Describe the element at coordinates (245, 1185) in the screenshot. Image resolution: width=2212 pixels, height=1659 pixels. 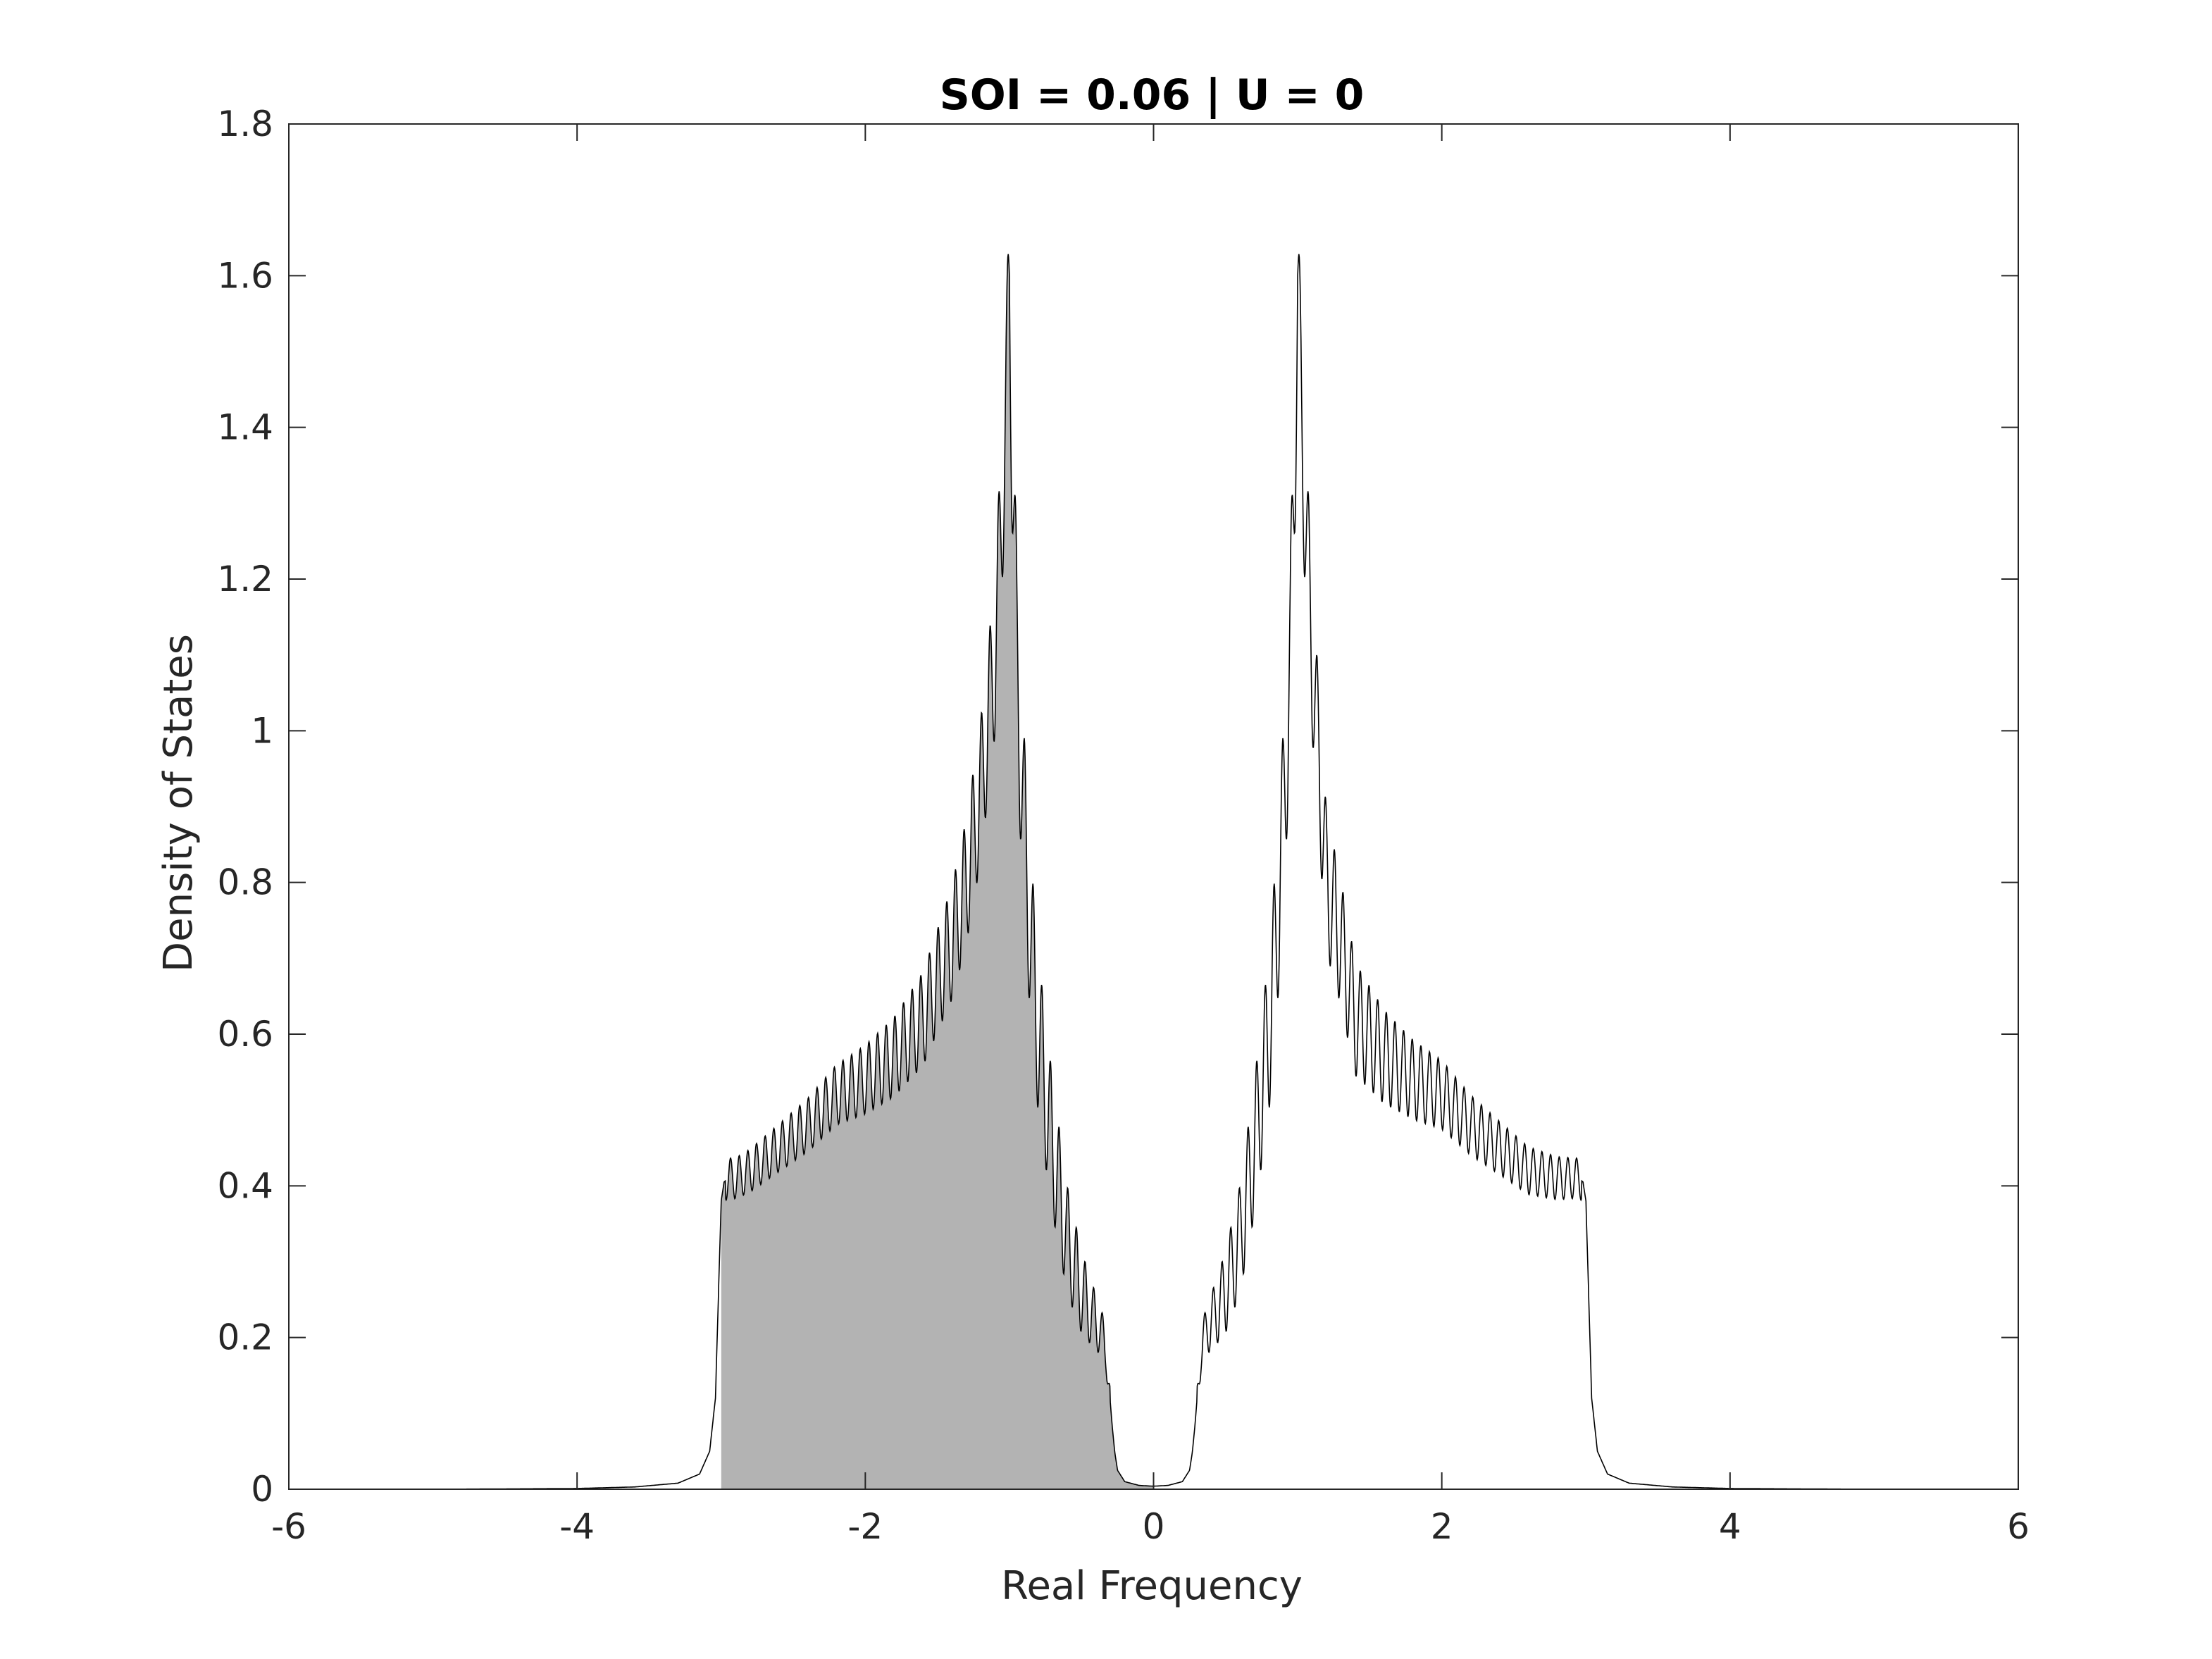
I see `y-tick-label: 0.4` at that location.